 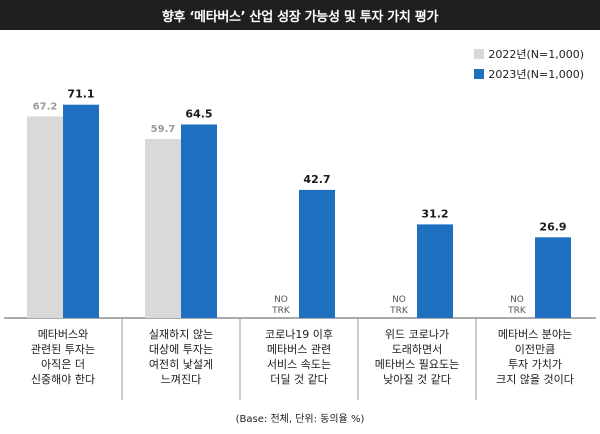 I want to click on no-trk-label-3-1: NO, so click(x=281, y=300).